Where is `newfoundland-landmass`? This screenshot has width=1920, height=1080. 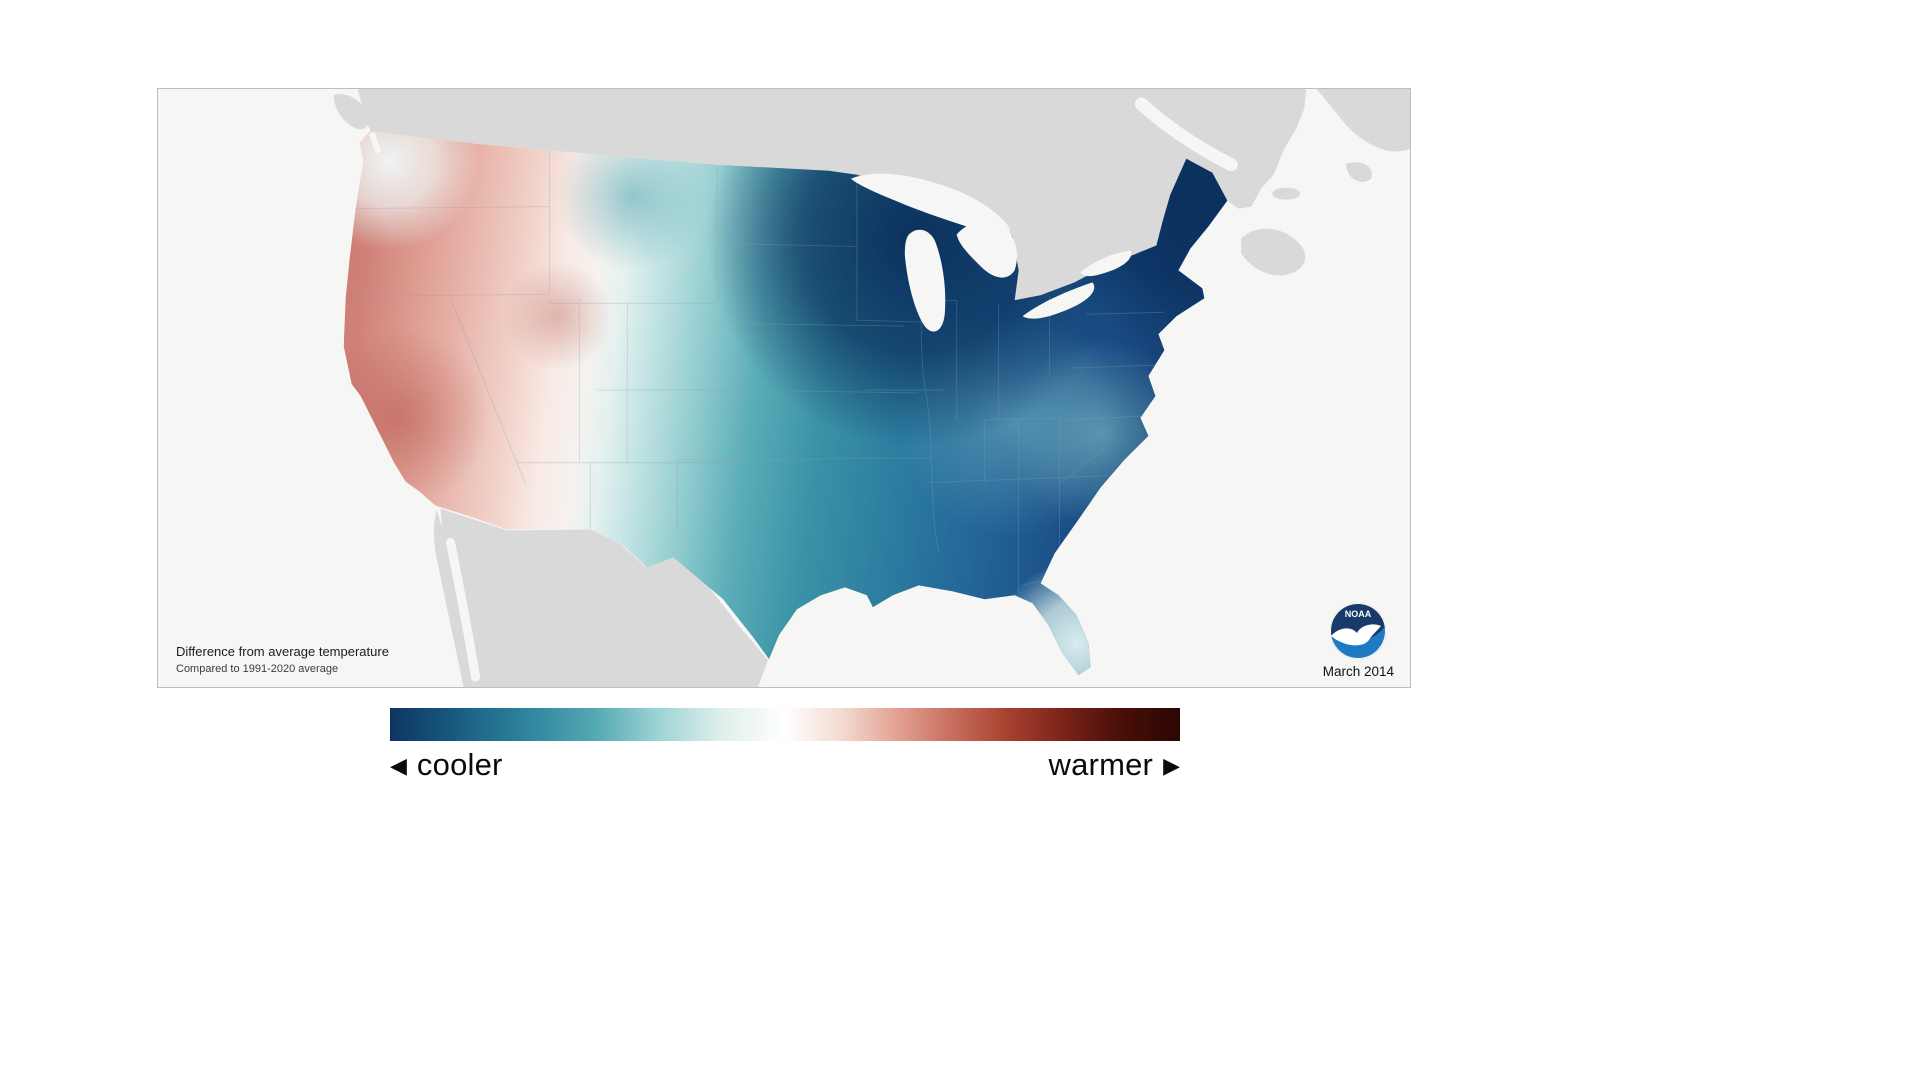
newfoundland-landmass is located at coordinates (1363, 120).